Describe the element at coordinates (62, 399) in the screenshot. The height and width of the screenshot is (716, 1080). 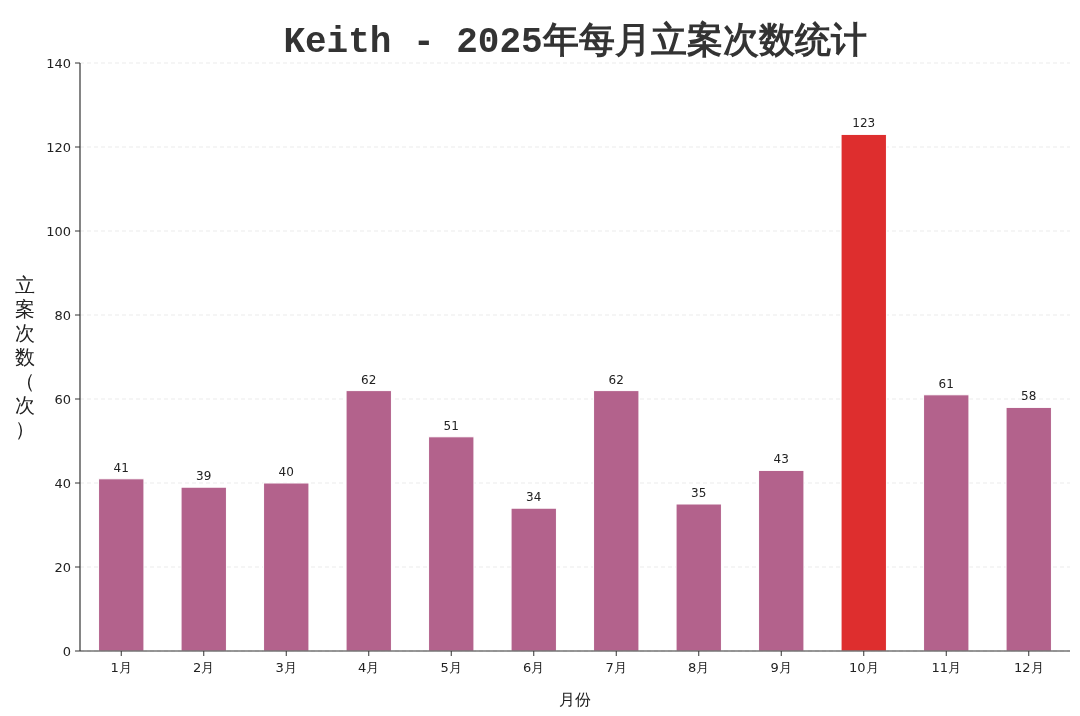
I see `y-tick-label: 60` at that location.